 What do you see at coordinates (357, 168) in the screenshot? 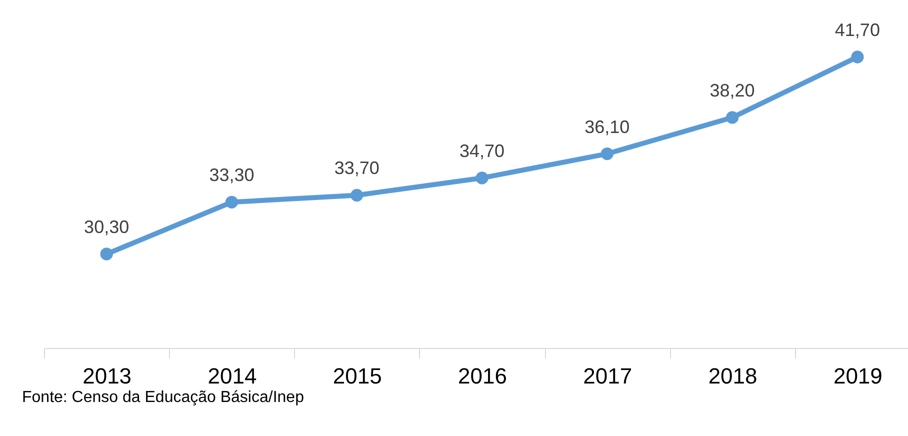
I see `data-label: 33,70` at bounding box center [357, 168].